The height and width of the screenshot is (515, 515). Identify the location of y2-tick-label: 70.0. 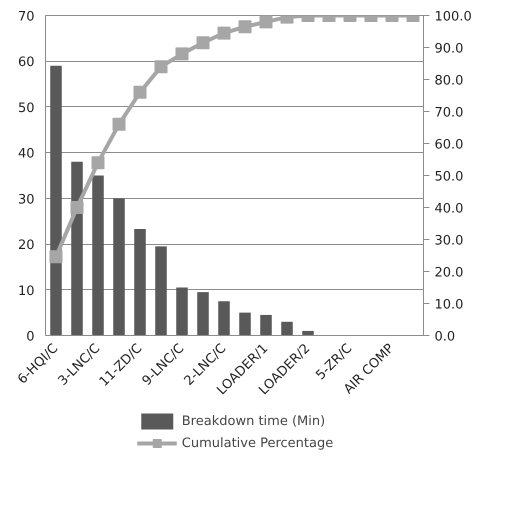
(449, 113).